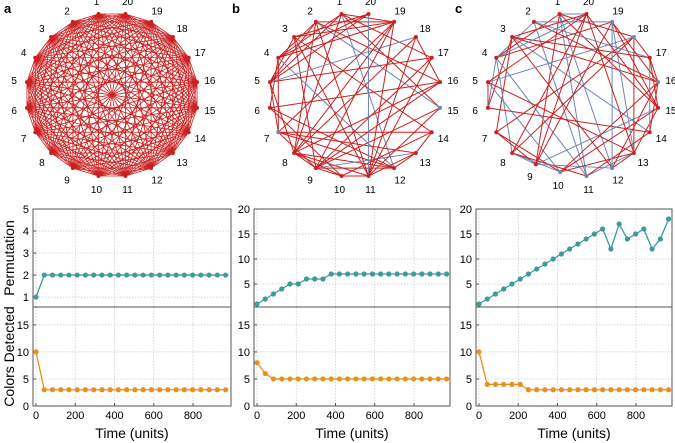 This screenshot has height=443, width=675. I want to click on edges, so click(573, 95).